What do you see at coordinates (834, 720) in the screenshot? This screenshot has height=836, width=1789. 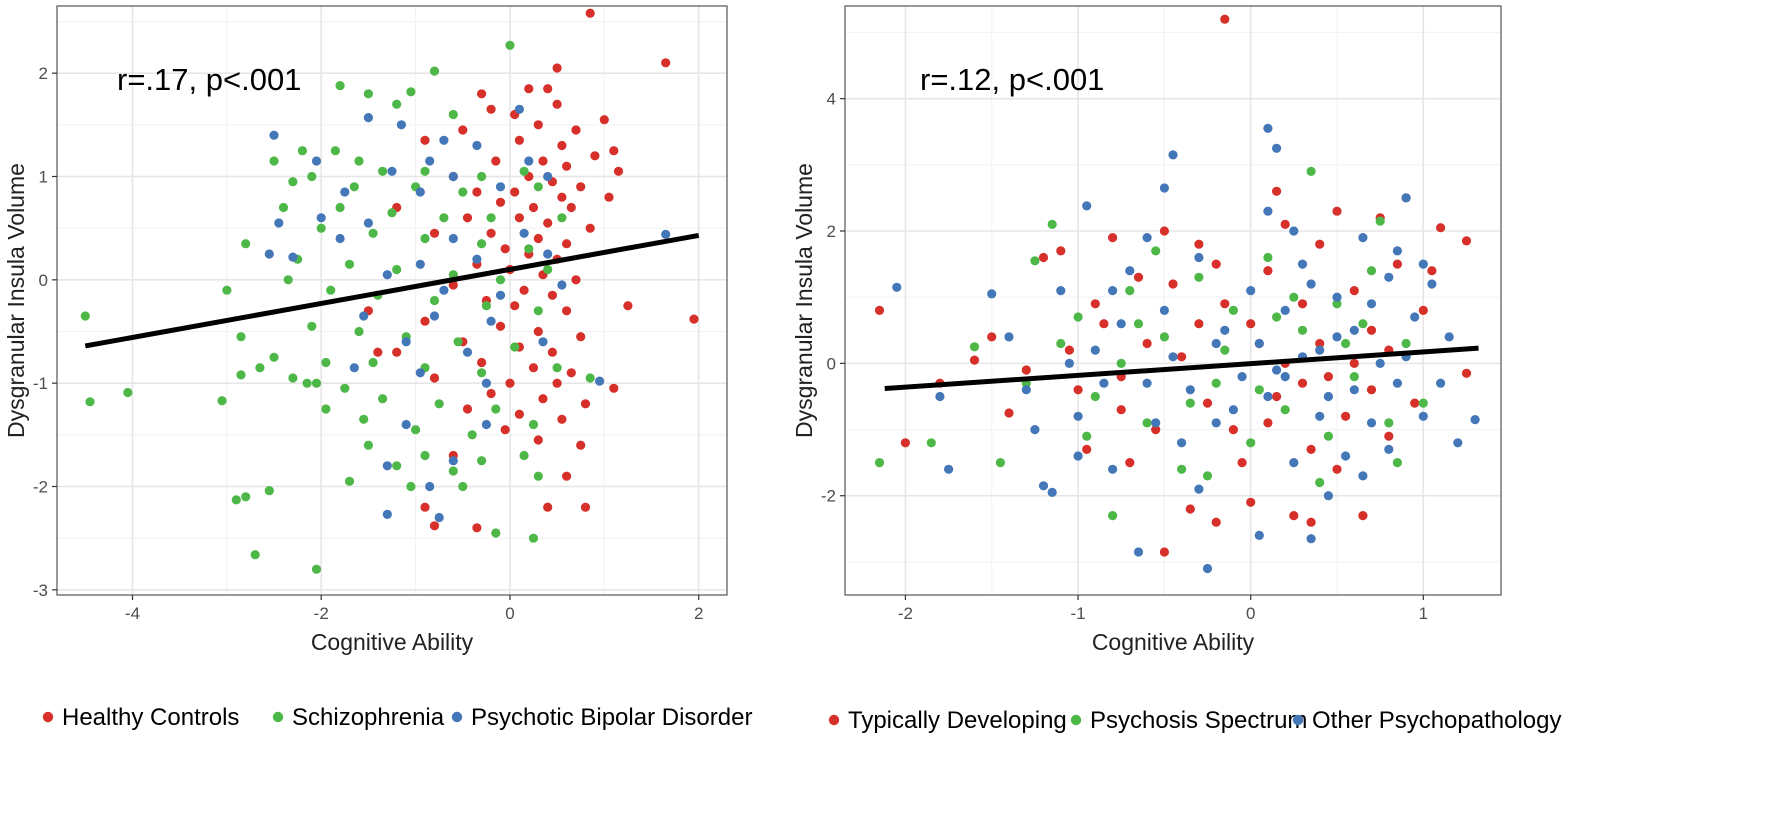 I see `legend-marker-red` at bounding box center [834, 720].